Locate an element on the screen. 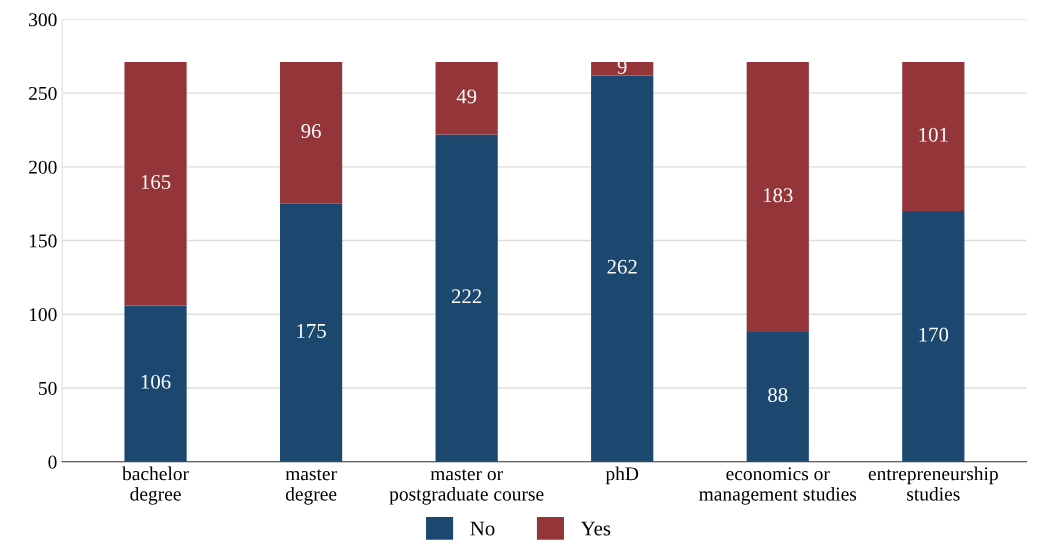 The image size is (1037, 553). y-tick-label: 300 is located at coordinates (43, 20).